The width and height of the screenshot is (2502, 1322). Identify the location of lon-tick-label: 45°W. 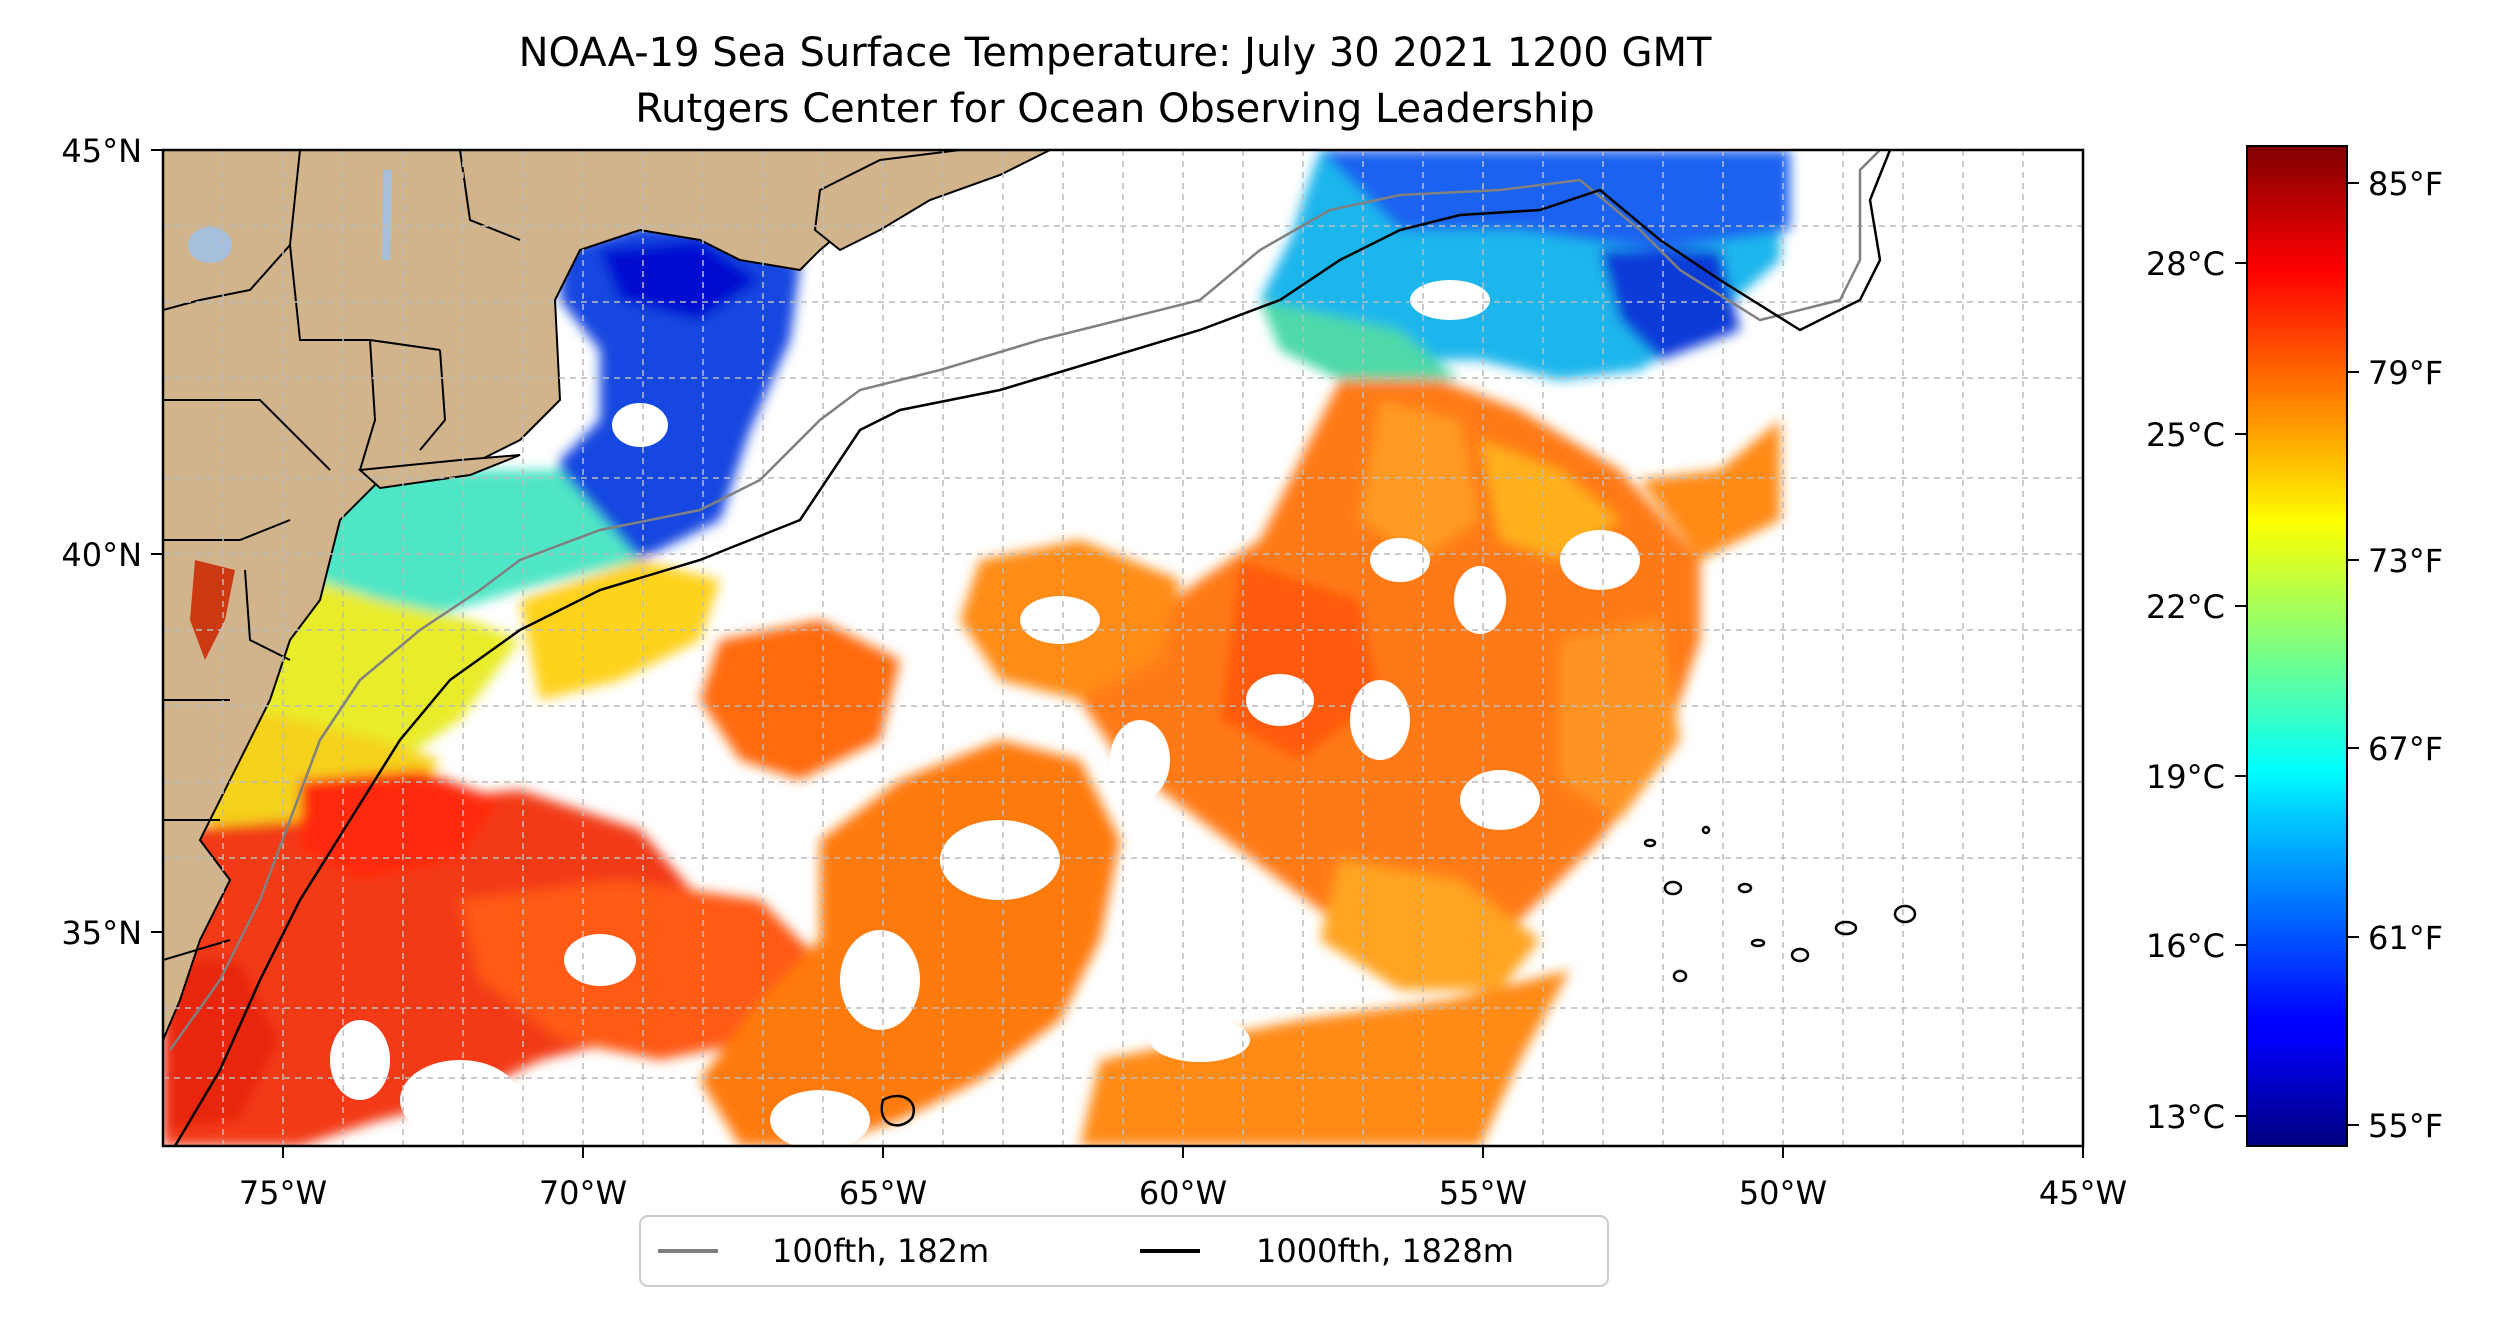
(2083, 1193).